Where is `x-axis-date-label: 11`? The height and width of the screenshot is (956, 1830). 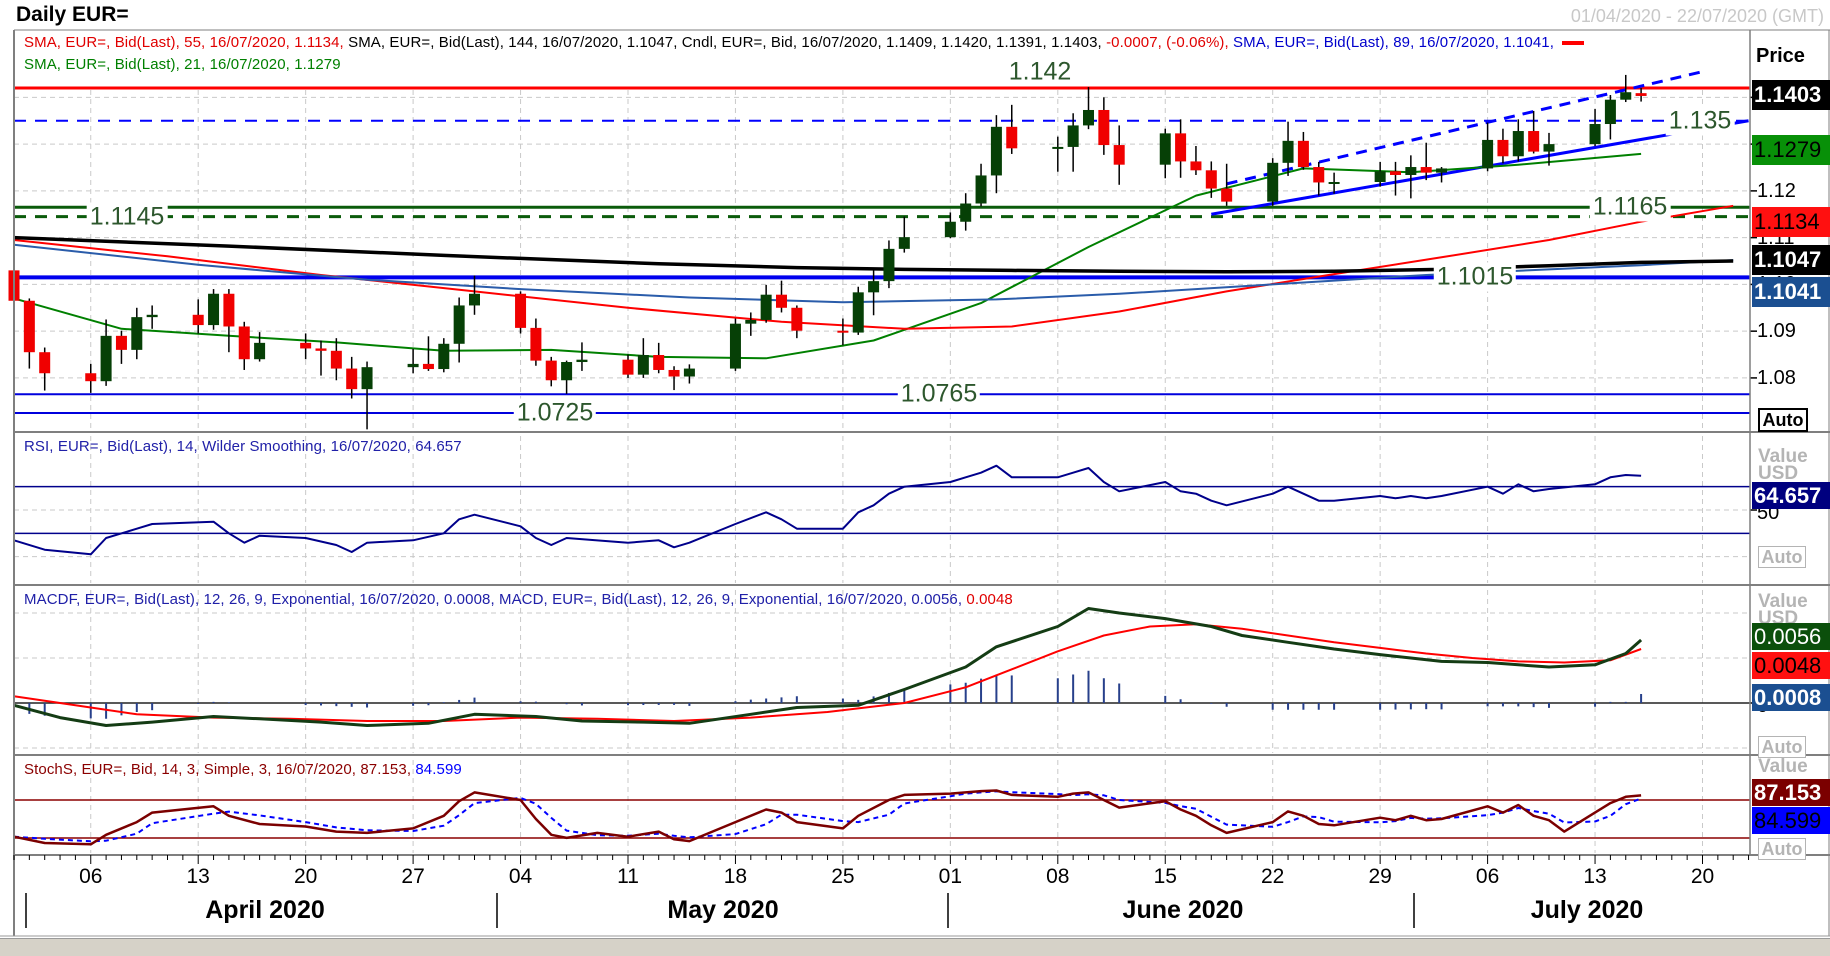
x-axis-date-label: 11 is located at coordinates (628, 876).